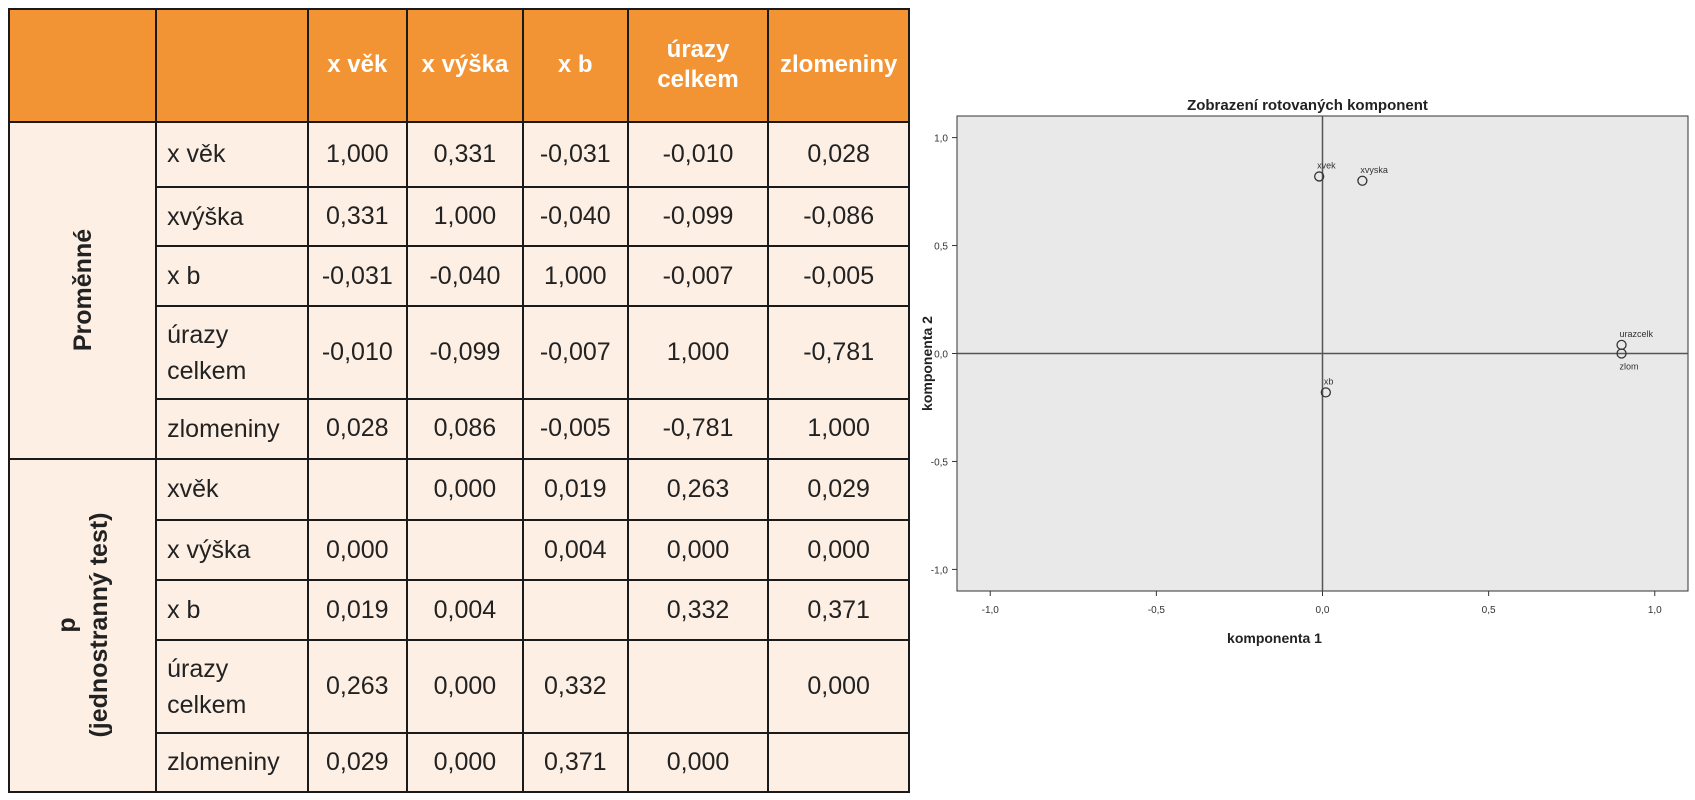 The height and width of the screenshot is (800, 1695). I want to click on row-variable: xvýška, so click(232, 217).